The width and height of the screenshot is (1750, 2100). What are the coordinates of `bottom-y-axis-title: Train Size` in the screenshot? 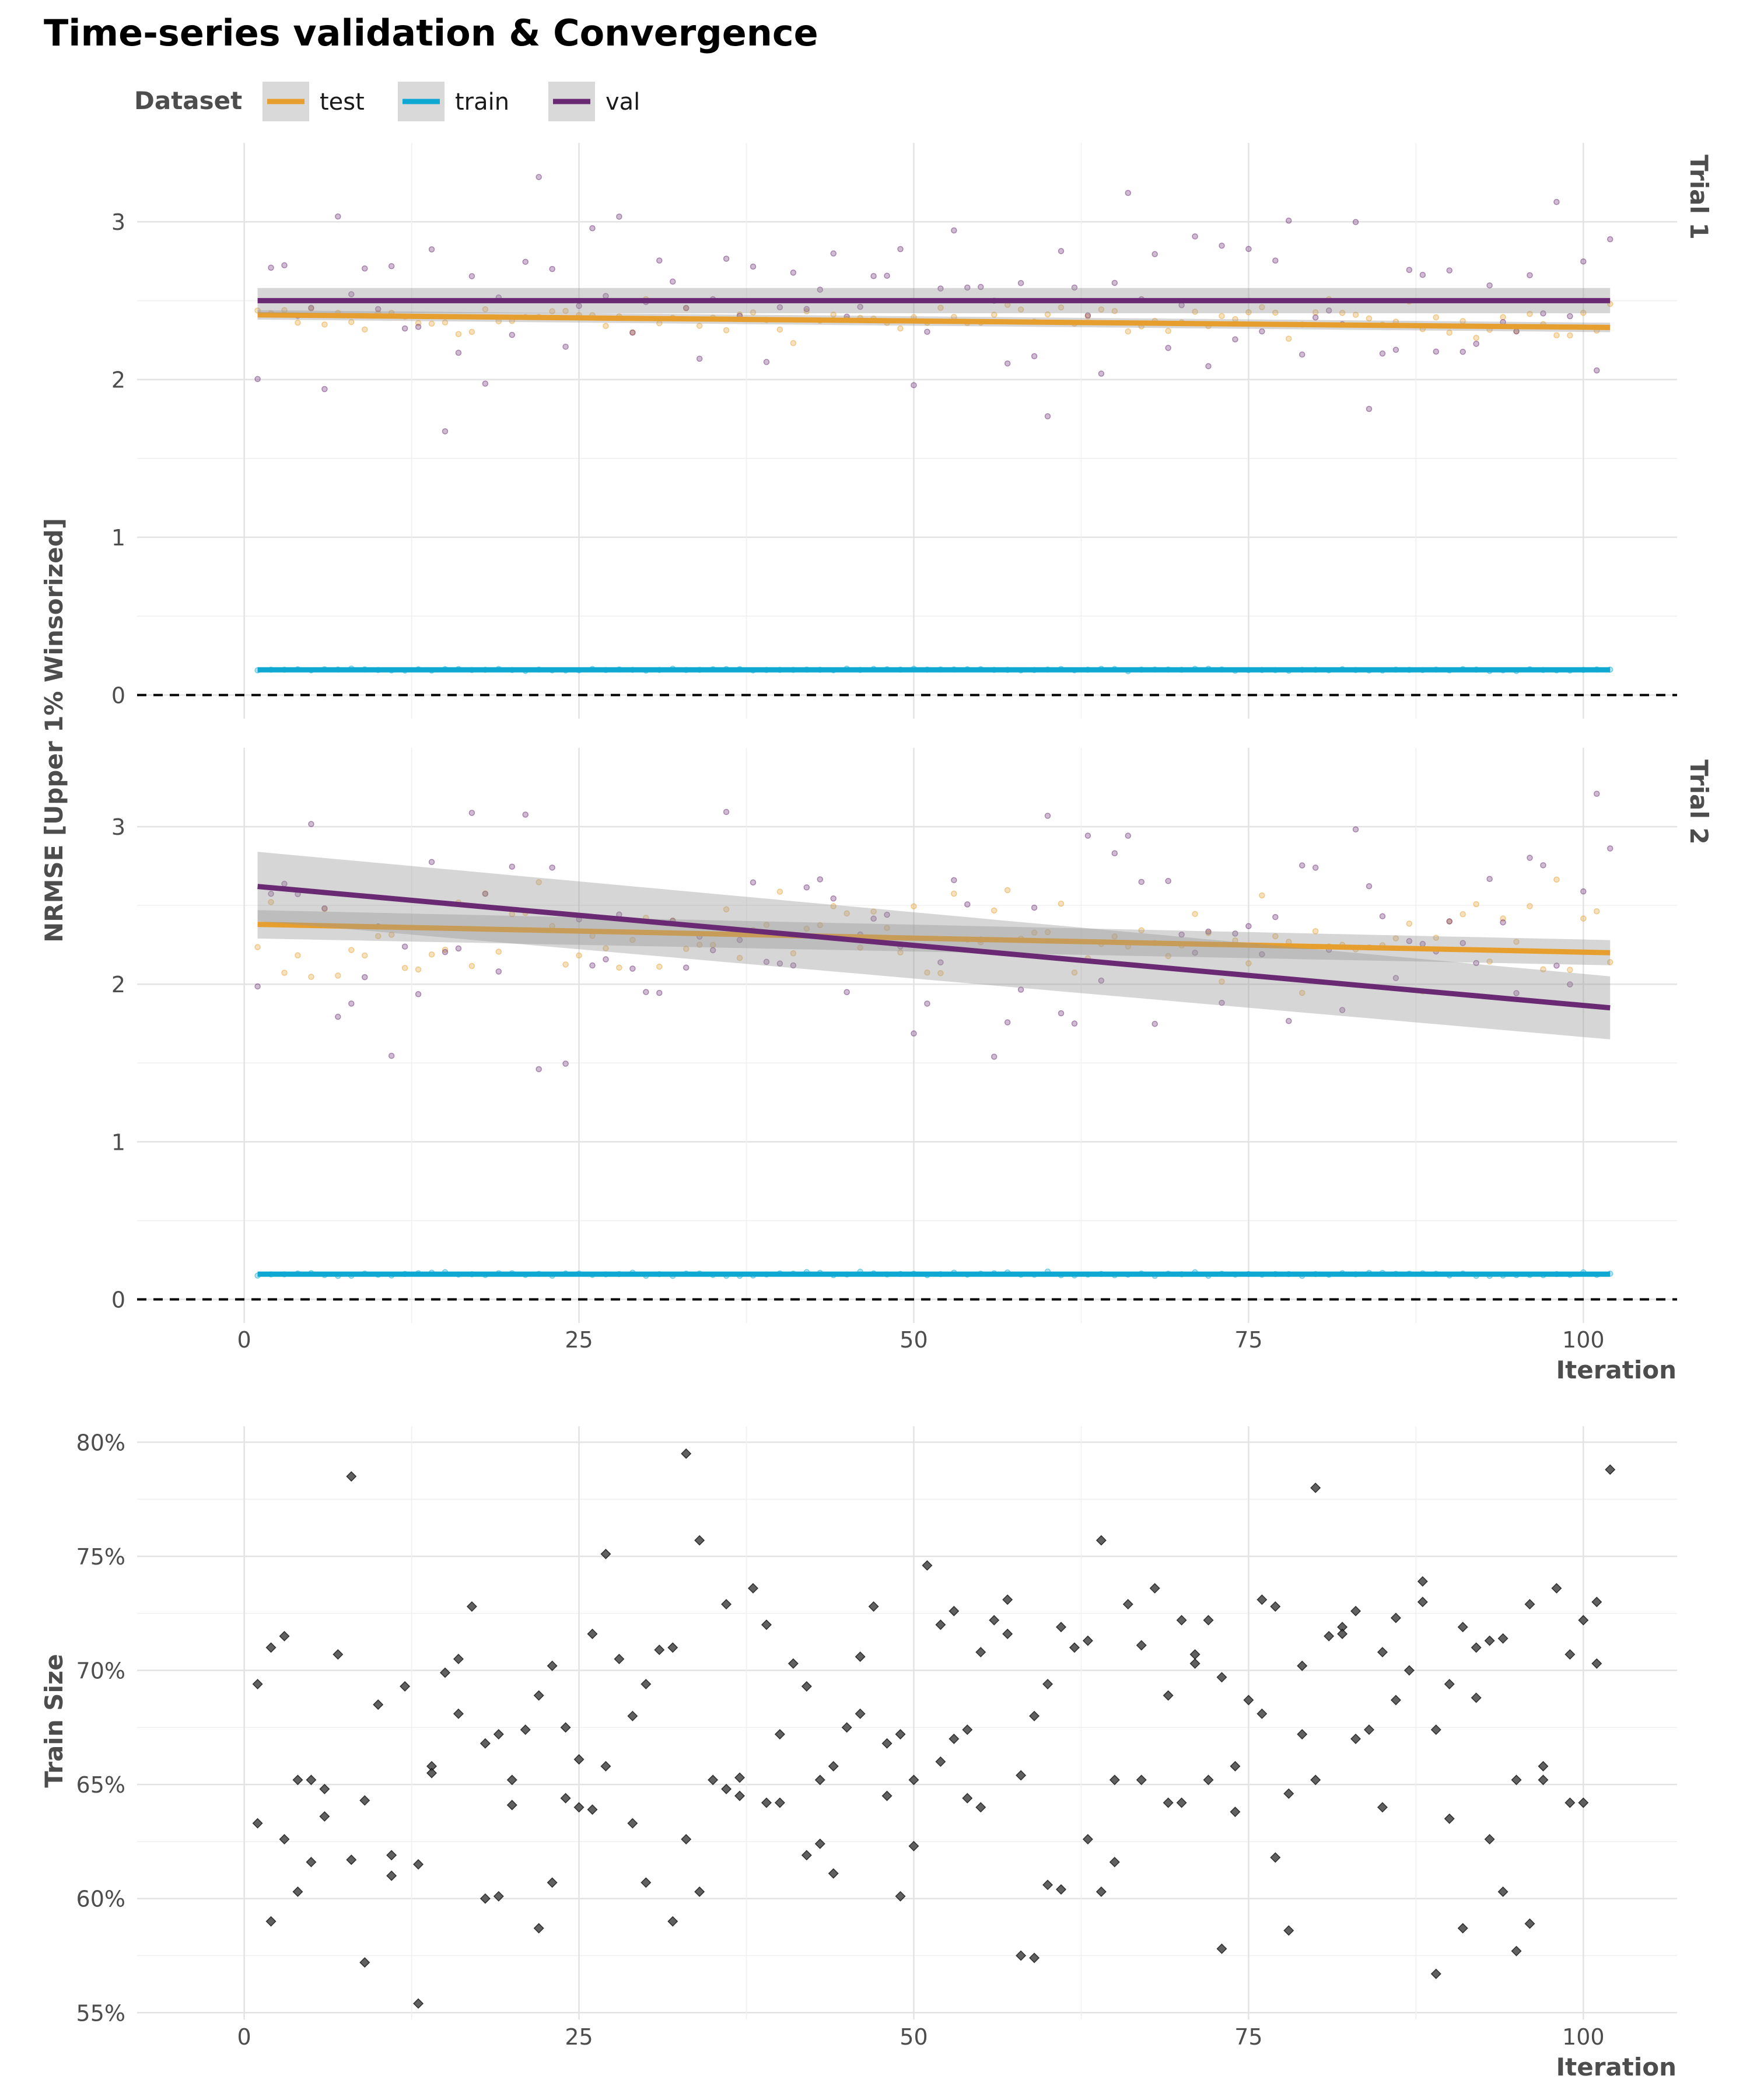 It's located at (54, 1721).